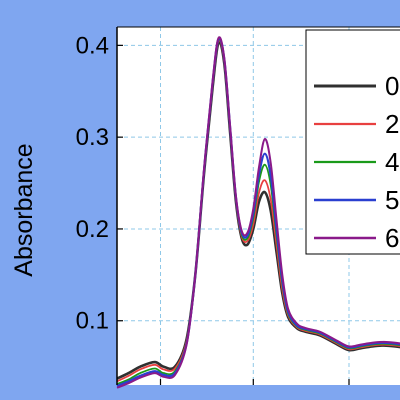 This screenshot has width=400, height=400. I want to click on y-tick-label-1: 0.2, so click(92, 229).